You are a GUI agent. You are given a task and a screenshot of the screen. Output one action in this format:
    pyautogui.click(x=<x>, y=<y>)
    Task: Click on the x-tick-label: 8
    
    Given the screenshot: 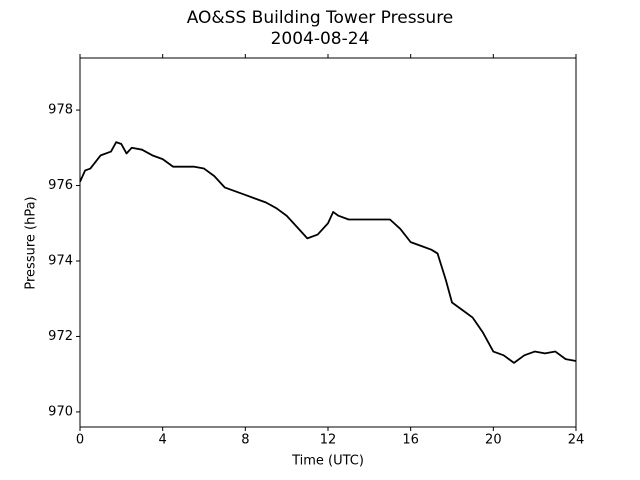 What is the action you would take?
    pyautogui.click(x=245, y=440)
    